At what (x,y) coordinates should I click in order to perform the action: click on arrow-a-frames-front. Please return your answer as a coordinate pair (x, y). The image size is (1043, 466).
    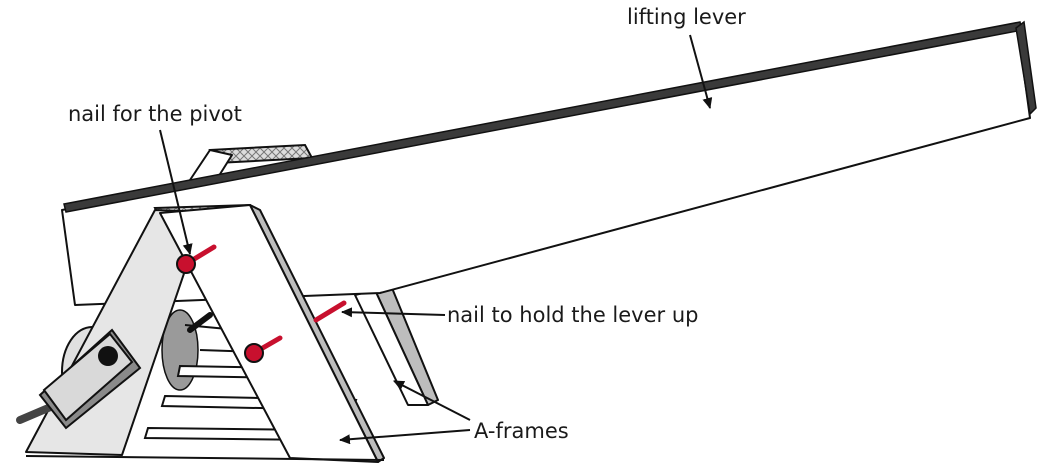
    Looking at the image, I should click on (405, 437).